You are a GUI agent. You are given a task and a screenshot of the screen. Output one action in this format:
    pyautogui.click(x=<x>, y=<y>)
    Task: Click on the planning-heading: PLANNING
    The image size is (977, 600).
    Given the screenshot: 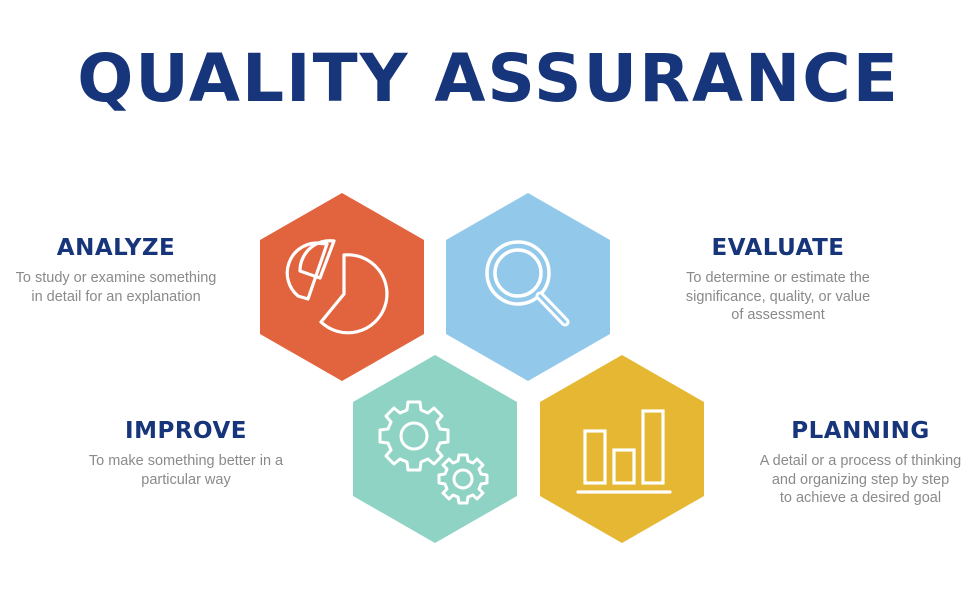 What is the action you would take?
    pyautogui.click(x=860, y=431)
    